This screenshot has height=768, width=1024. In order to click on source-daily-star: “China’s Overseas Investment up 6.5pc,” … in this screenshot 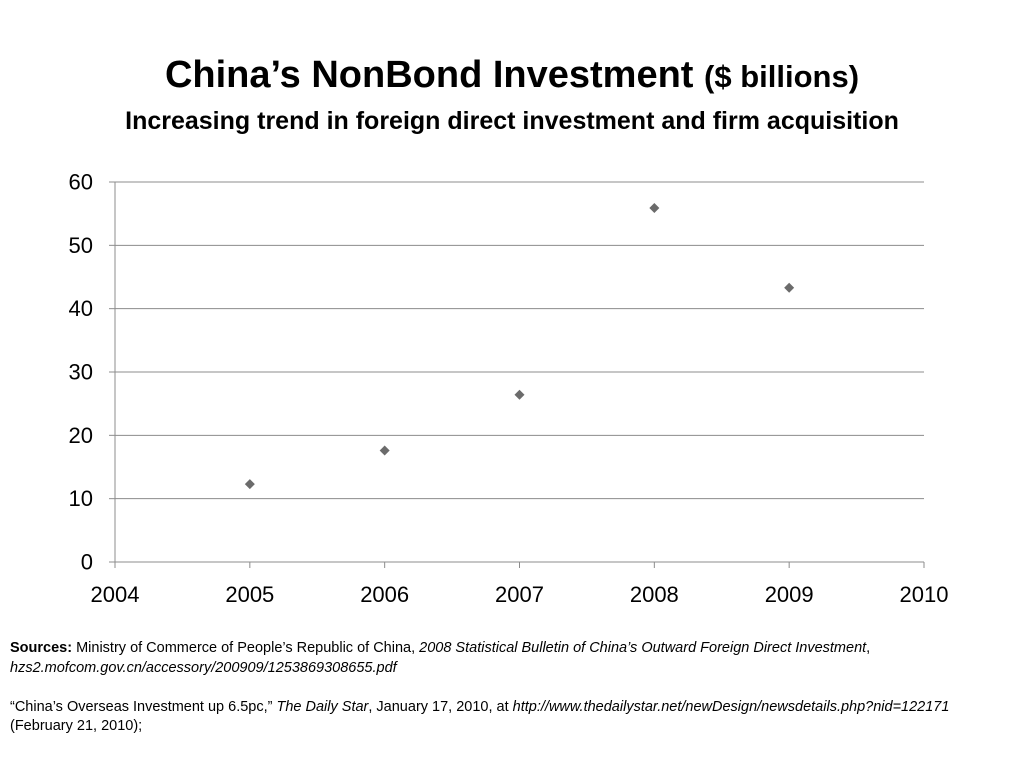, I will do `click(512, 717)`.